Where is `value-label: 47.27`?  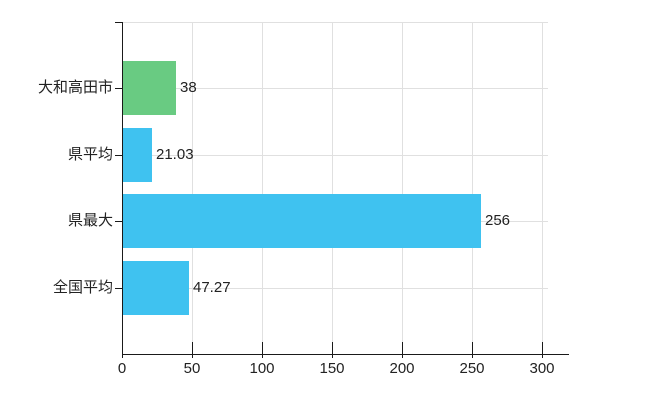 value-label: 47.27 is located at coordinates (212, 287).